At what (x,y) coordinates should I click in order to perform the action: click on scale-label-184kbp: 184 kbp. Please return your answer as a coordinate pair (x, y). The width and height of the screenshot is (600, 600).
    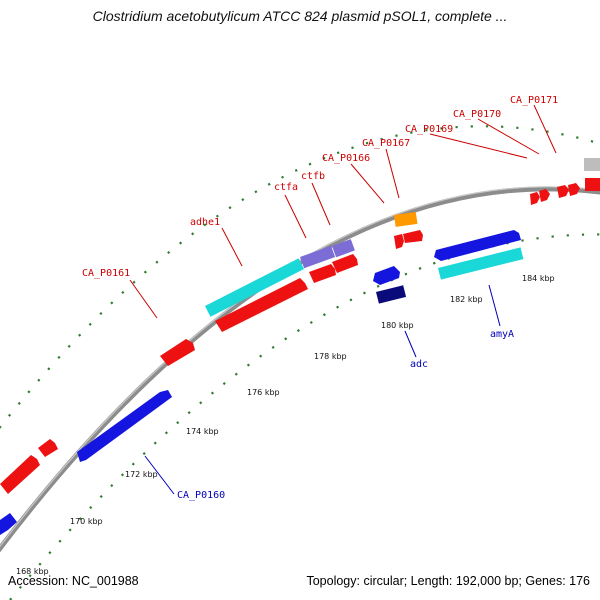
    Looking at the image, I should click on (538, 278).